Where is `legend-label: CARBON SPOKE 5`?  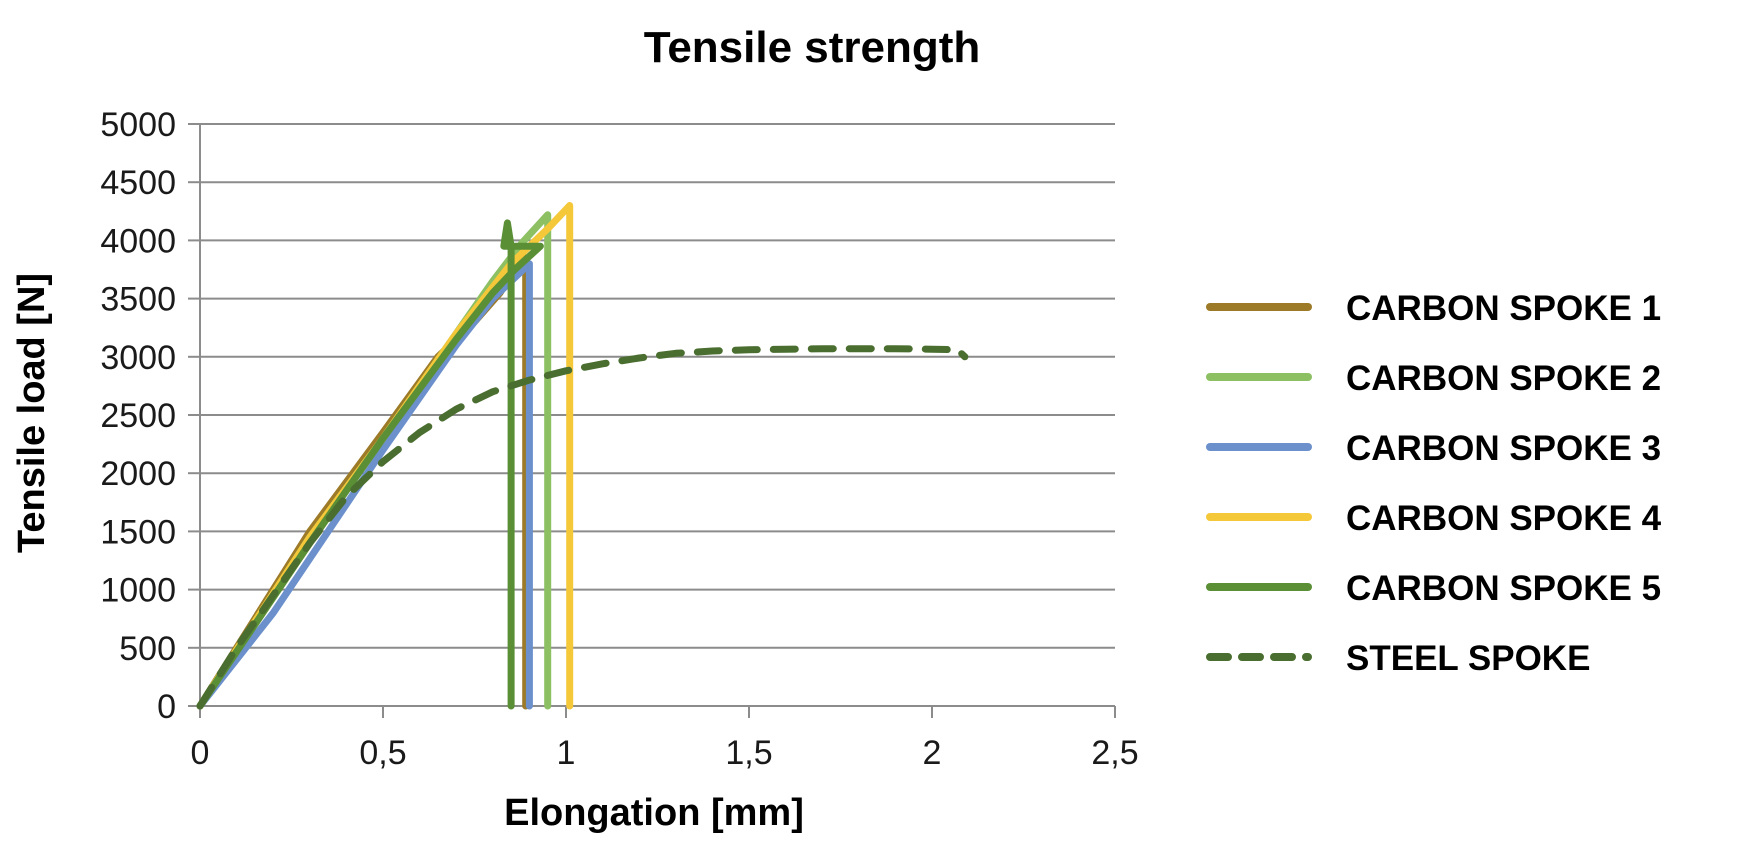 legend-label: CARBON SPOKE 5 is located at coordinates (1503, 588).